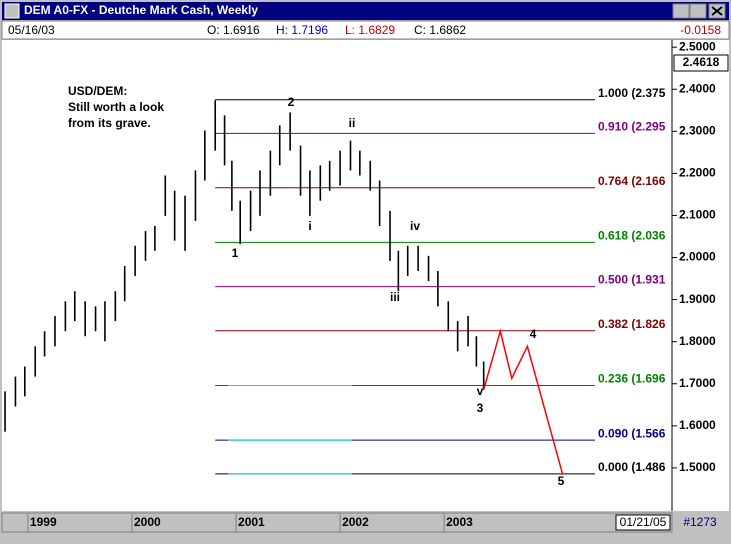  What do you see at coordinates (697, 383) in the screenshot?
I see `y-tick-label: 1.7000` at bounding box center [697, 383].